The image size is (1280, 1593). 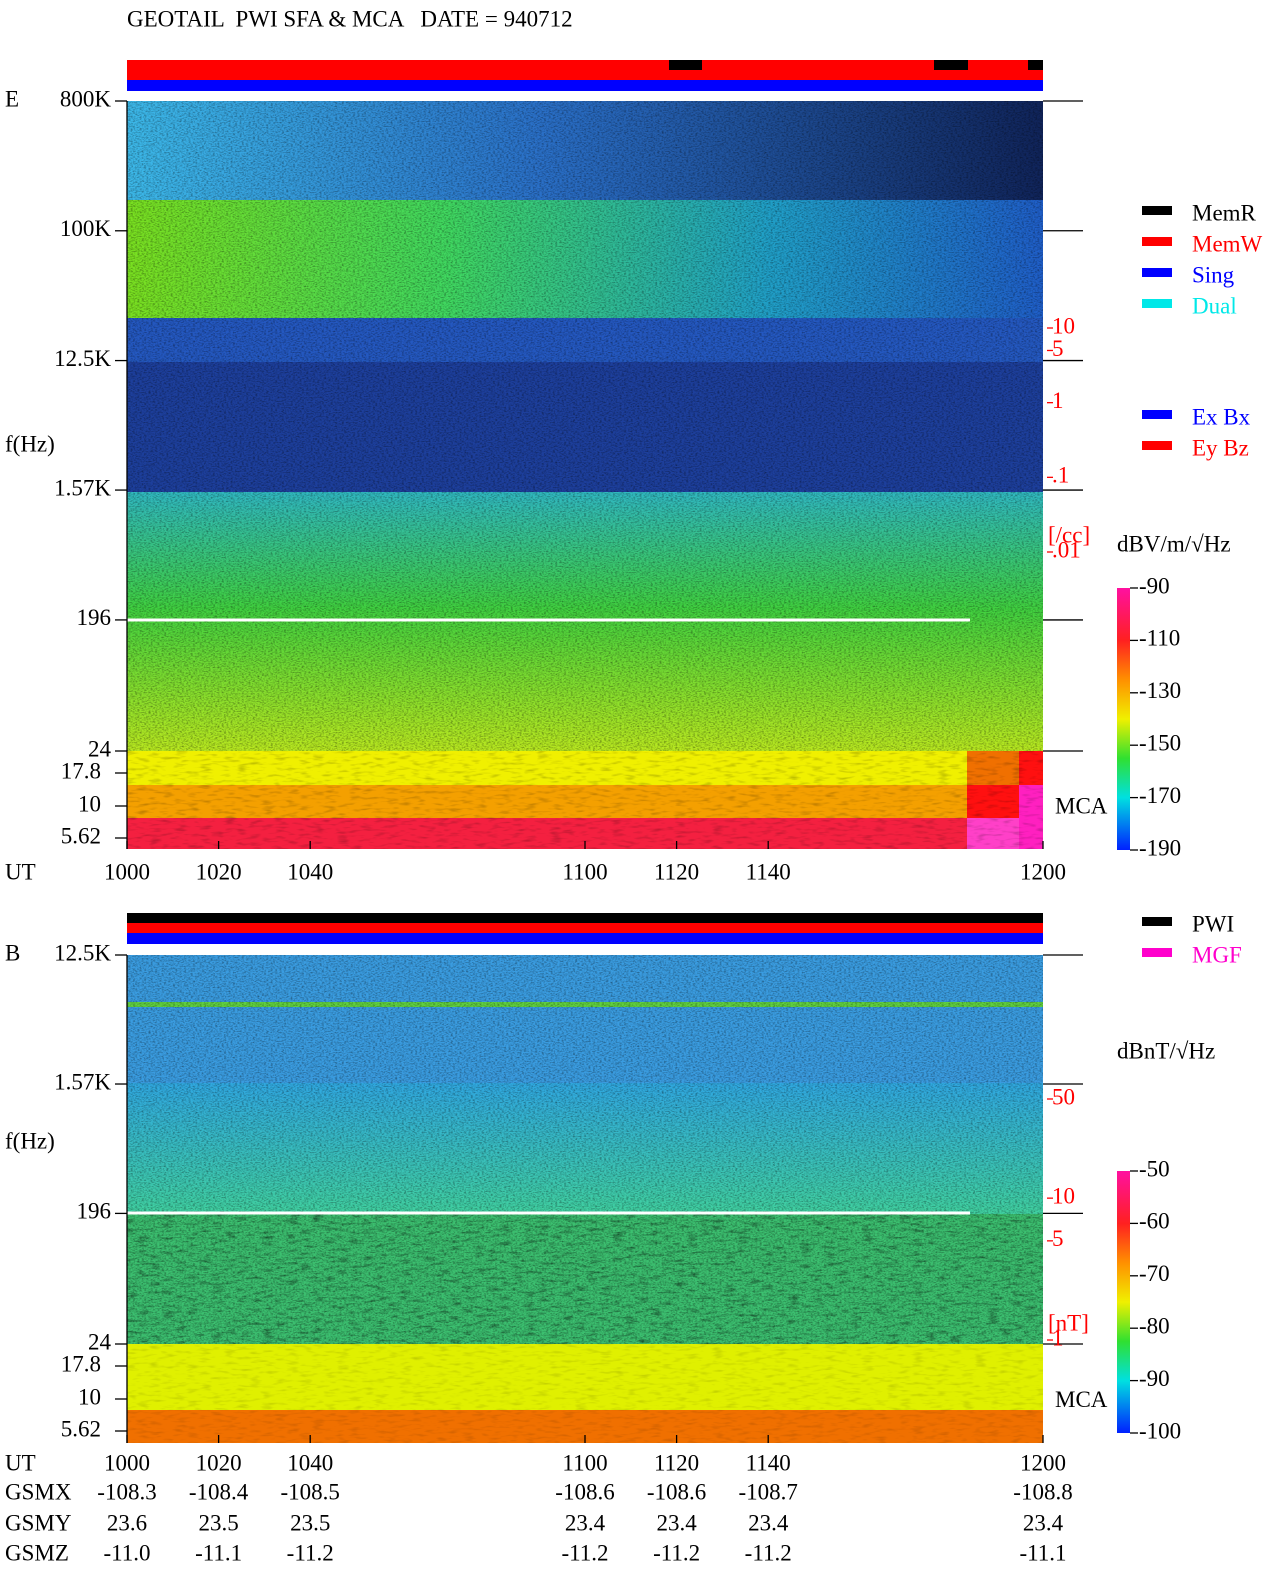 What do you see at coordinates (1224, 212) in the screenshot?
I see `legend-label: MemR` at bounding box center [1224, 212].